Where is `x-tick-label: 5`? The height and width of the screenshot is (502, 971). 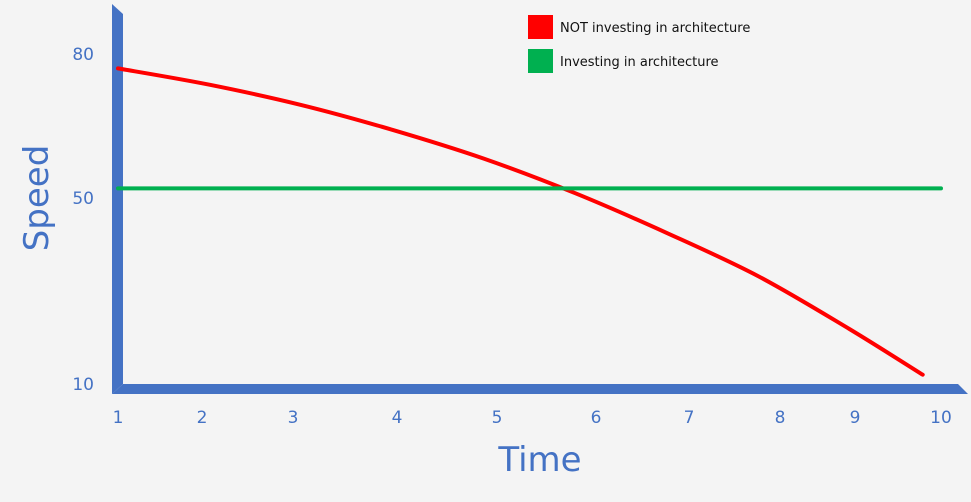 x-tick-label: 5 is located at coordinates (497, 418).